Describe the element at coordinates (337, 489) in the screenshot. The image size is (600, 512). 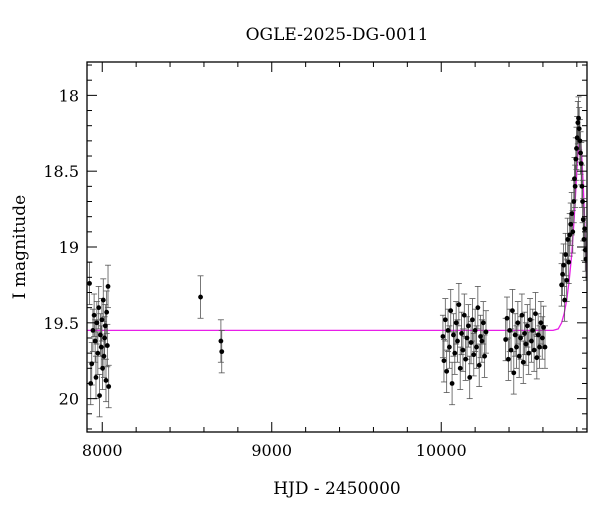
I see `x-axis-label: HJD - 2450000` at that location.